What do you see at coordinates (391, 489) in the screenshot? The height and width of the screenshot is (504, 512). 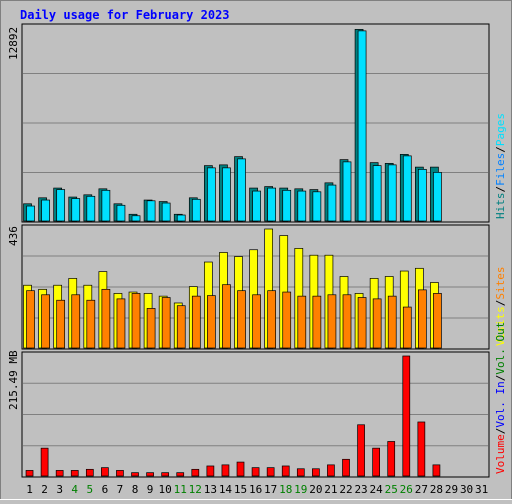 I see `x-tick-label: 25` at bounding box center [391, 489].